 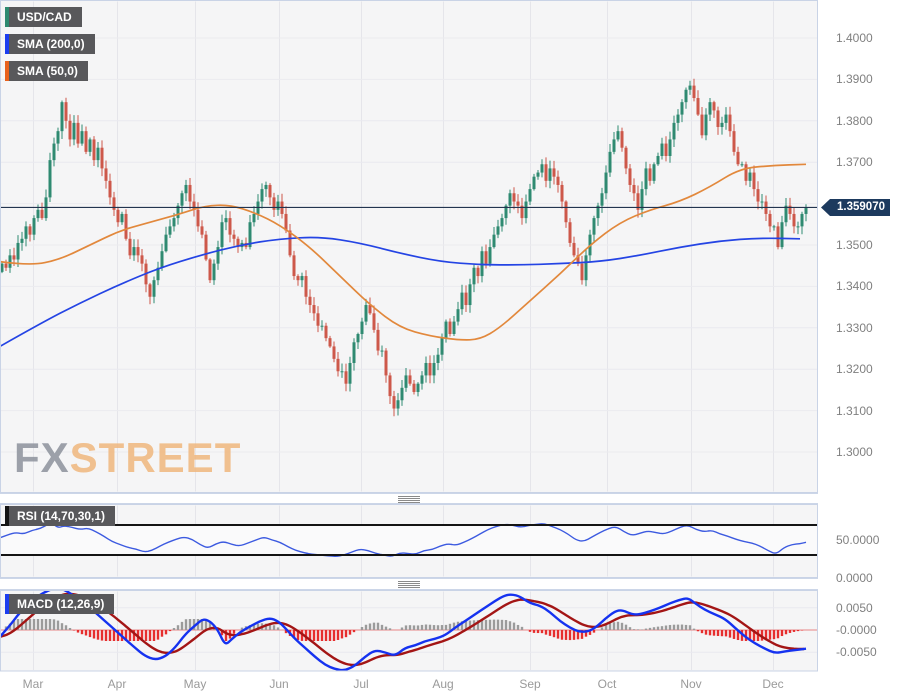 I want to click on month-label: Sep, so click(x=530, y=684).